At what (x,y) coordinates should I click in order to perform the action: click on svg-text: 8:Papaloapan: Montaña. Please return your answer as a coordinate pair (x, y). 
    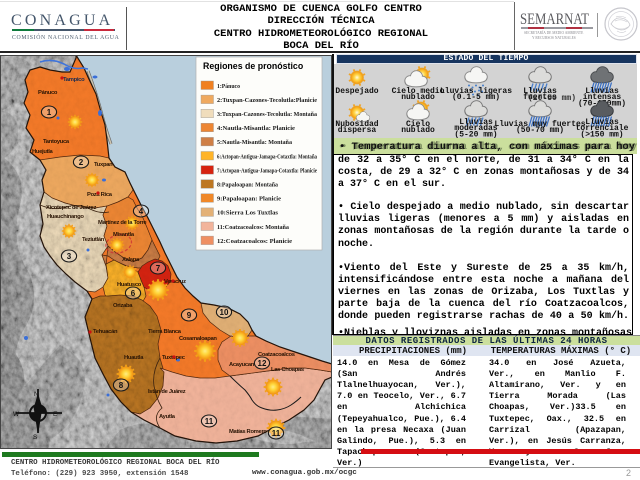
    Looking at the image, I should click on (247, 186).